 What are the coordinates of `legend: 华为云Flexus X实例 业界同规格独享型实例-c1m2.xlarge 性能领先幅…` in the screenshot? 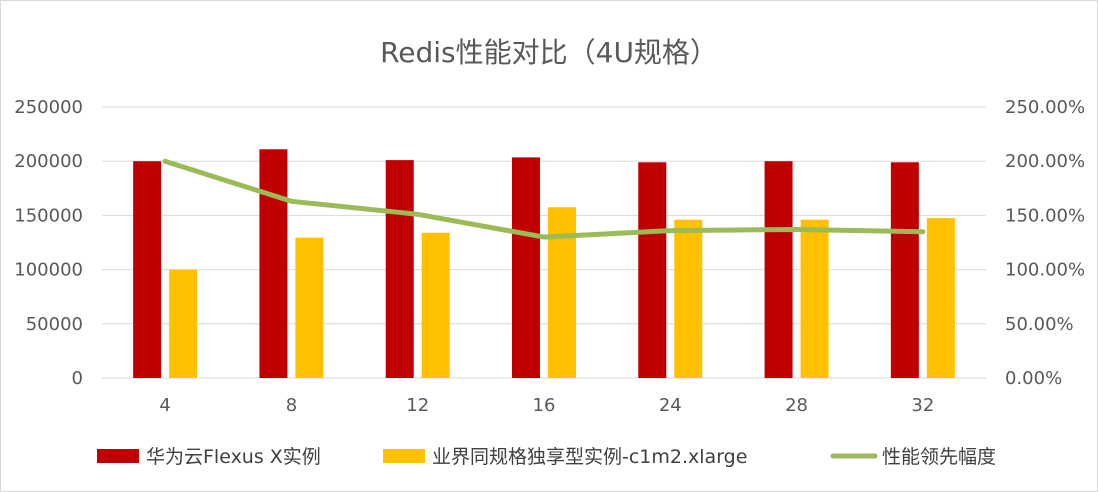 It's located at (546, 457).